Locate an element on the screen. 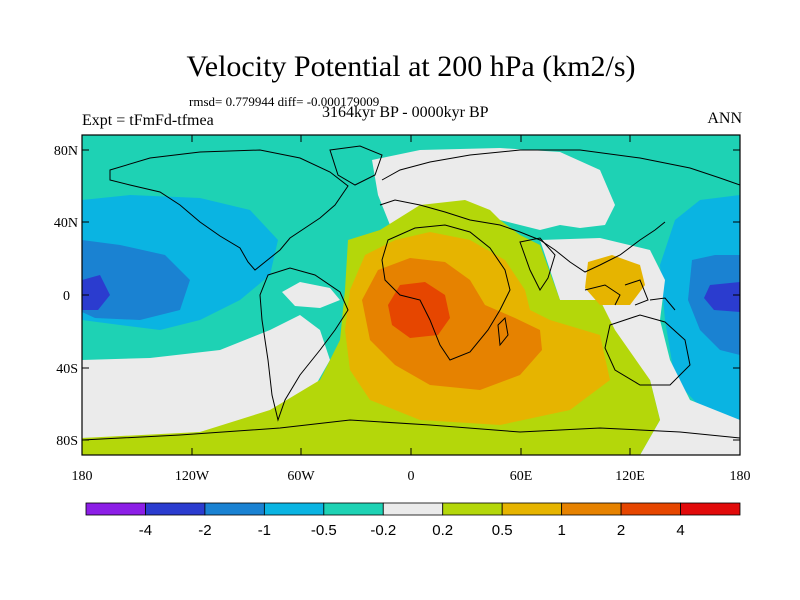 This screenshot has width=800, height=600. lat-label-80s: 80S is located at coordinates (67, 441).